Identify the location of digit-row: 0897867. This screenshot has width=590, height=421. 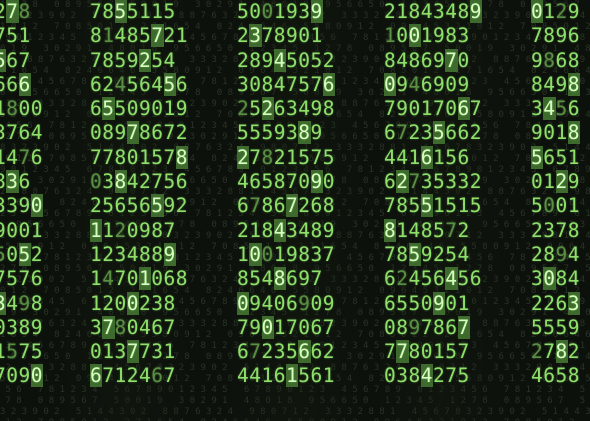
(427, 327).